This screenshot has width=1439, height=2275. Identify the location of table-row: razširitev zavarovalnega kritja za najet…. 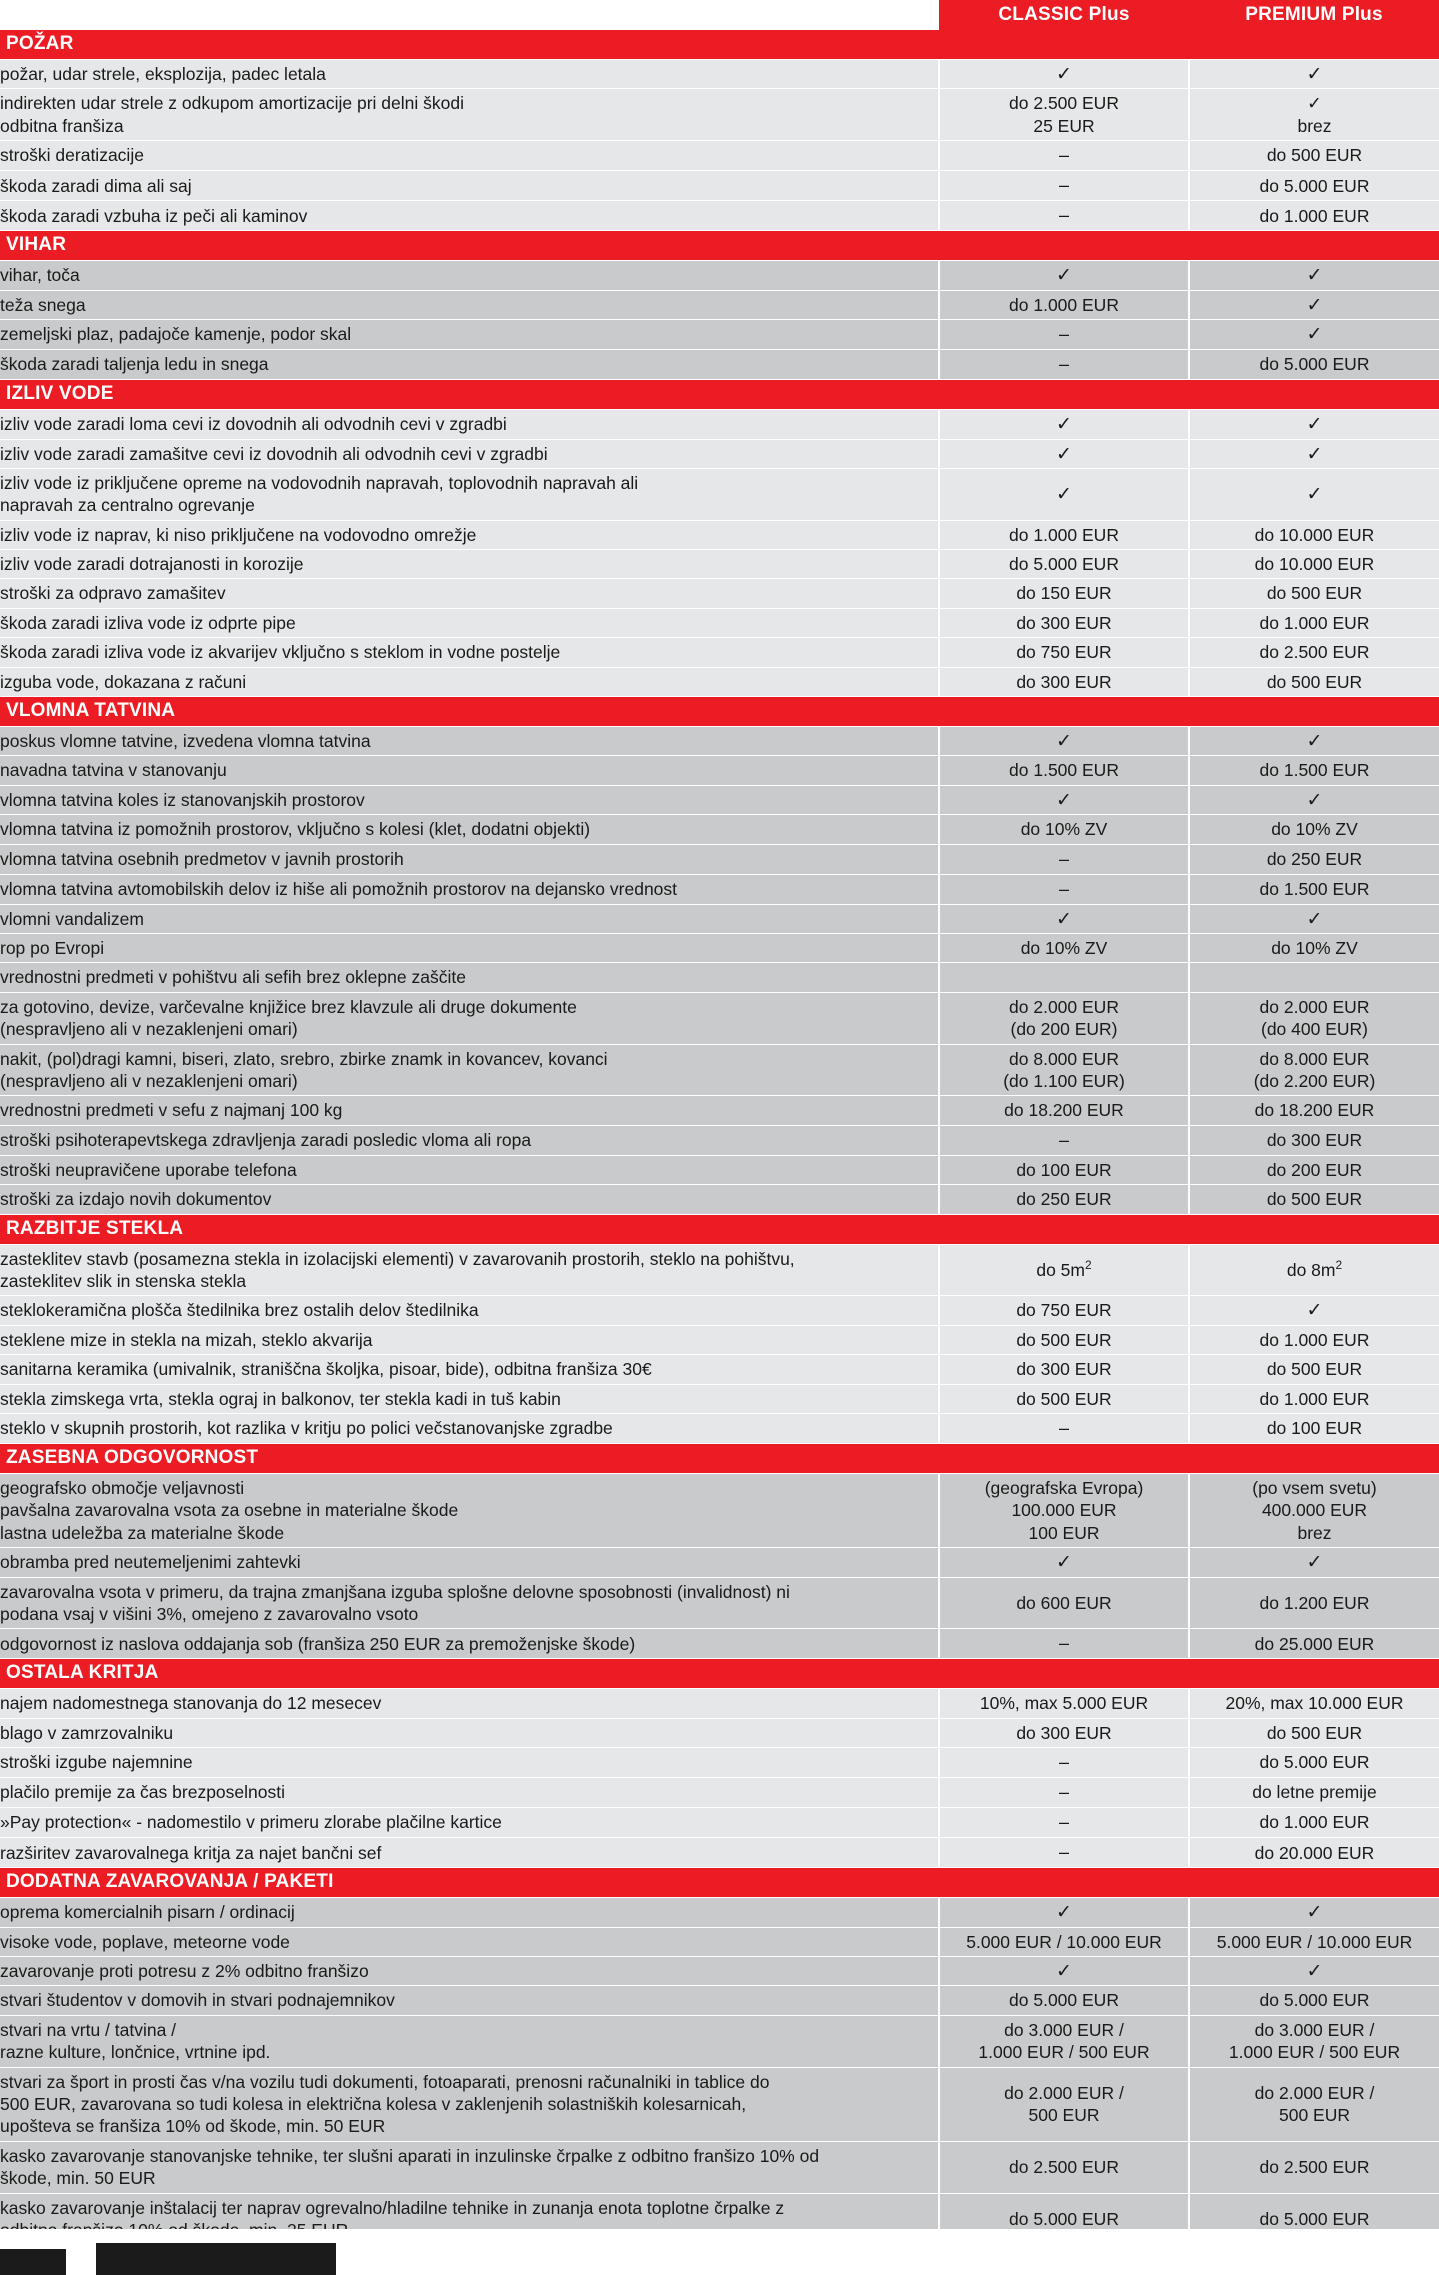
(719, 1853).